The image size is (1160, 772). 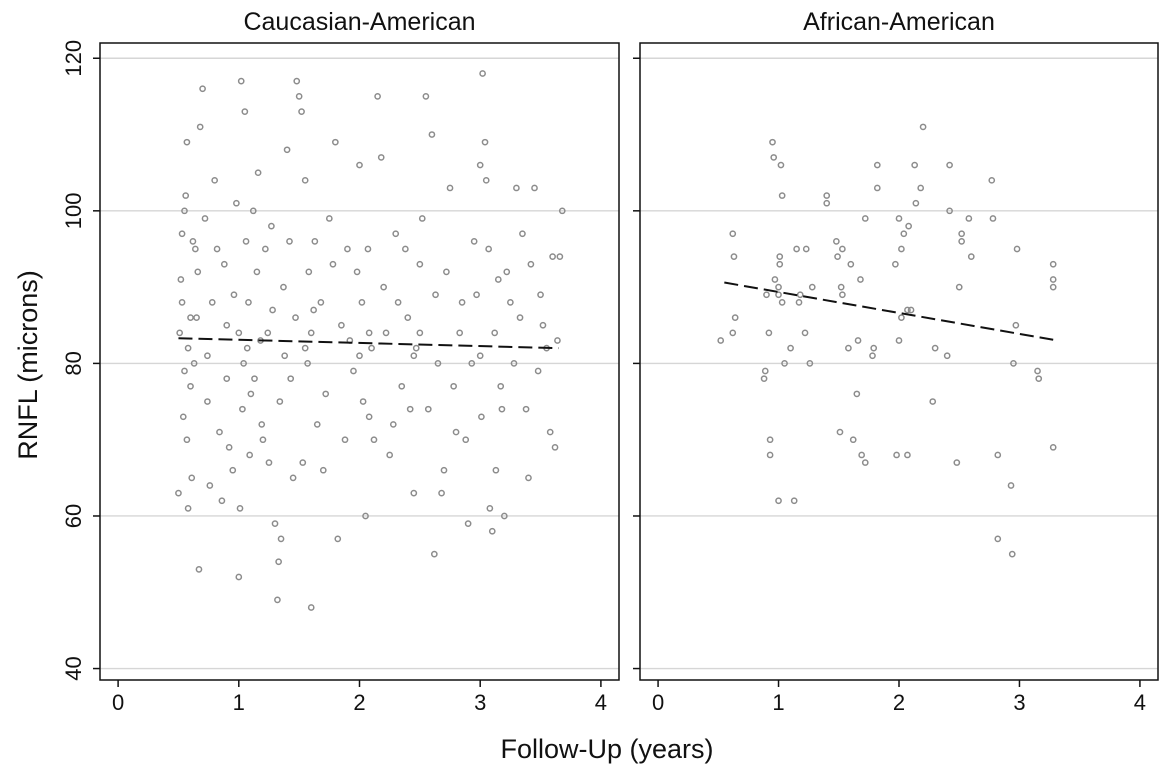 What do you see at coordinates (73, 668) in the screenshot?
I see `y-tick-label: 40` at bounding box center [73, 668].